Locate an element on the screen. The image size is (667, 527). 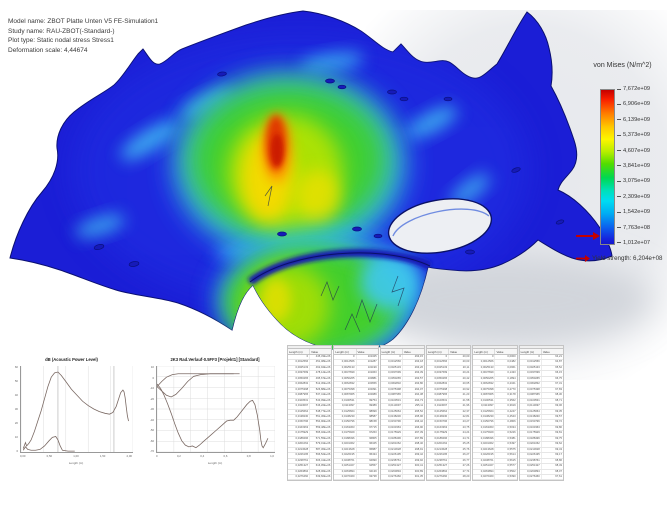
table-cell-length: 0,0263894 is located at coordinates (438, 471).